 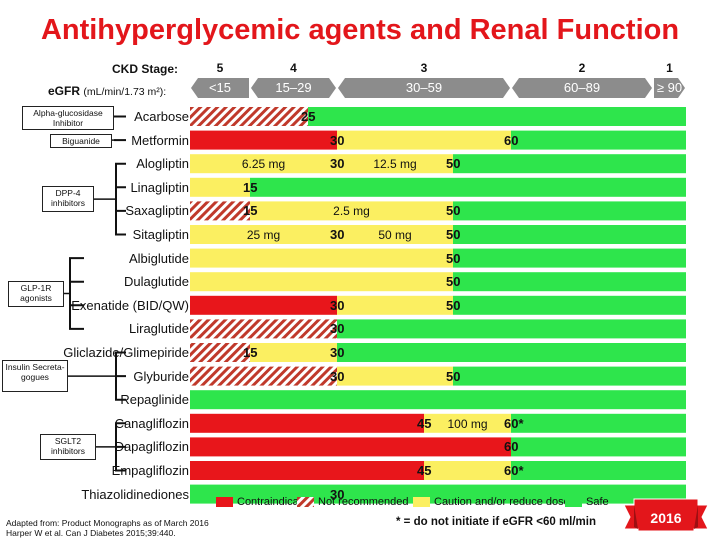 What do you see at coordinates (363, 502) in the screenshot?
I see `legend-label-not-recommended: Not recommended` at bounding box center [363, 502].